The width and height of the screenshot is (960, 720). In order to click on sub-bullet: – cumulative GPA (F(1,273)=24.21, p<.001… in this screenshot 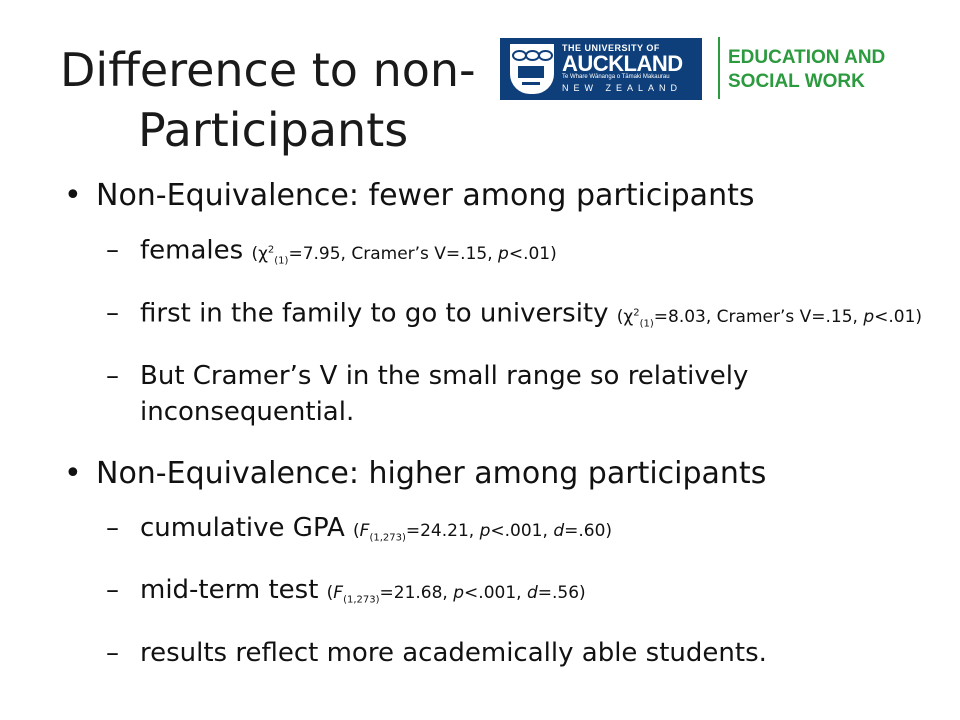, I will do `click(500, 533)`.